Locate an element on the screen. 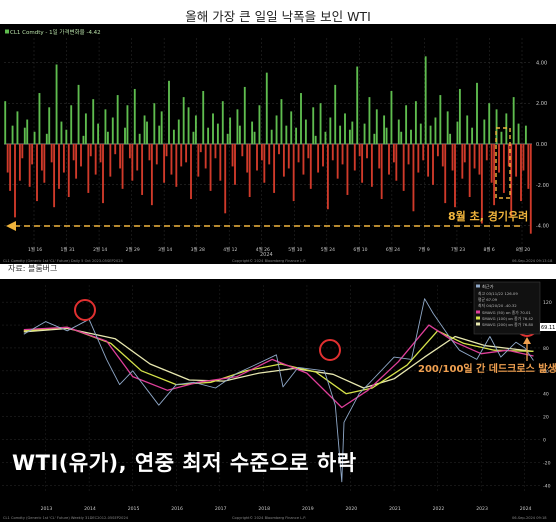 This screenshot has width=556, height=522. cross-marker-2019 is located at coordinates (330, 350).